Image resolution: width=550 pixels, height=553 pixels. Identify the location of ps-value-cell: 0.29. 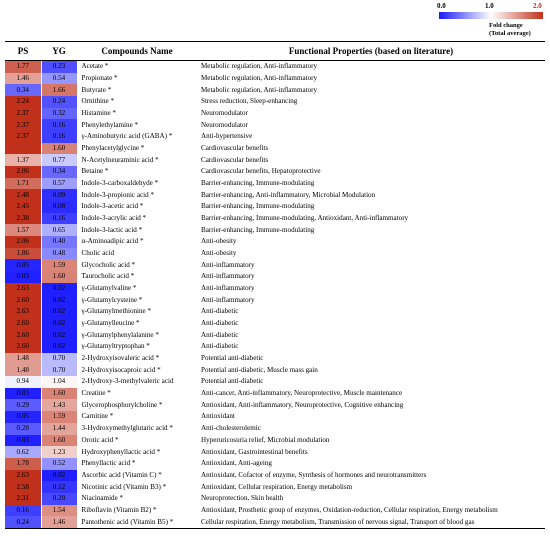
(23, 405).